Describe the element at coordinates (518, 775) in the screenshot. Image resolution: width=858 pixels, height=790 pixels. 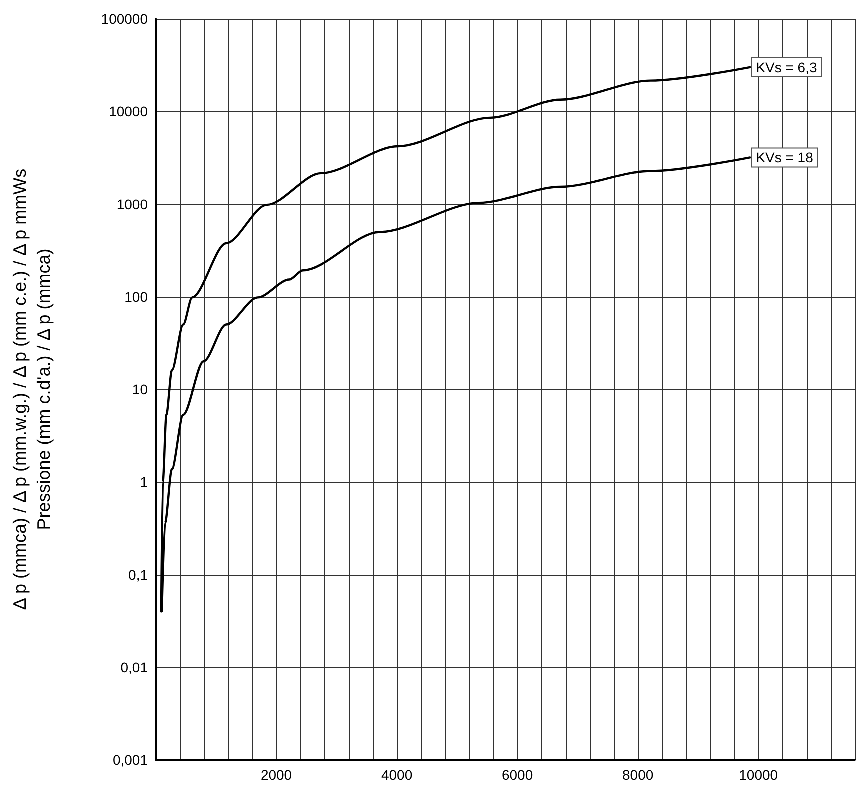
I see `x-tick-label: 6000` at that location.